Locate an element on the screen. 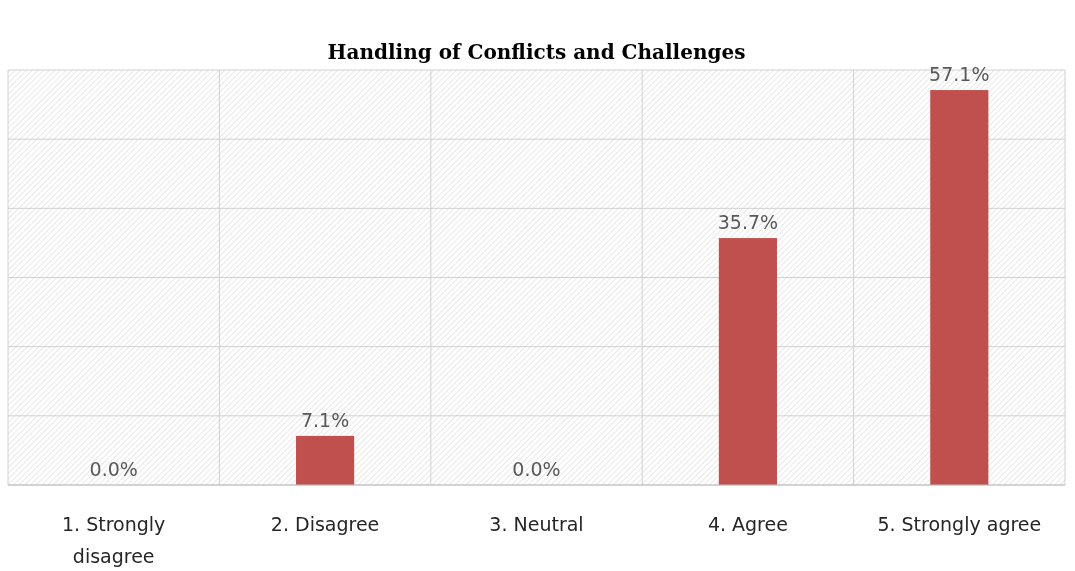  x-tick-label: 3. Neutral is located at coordinates (536, 524).